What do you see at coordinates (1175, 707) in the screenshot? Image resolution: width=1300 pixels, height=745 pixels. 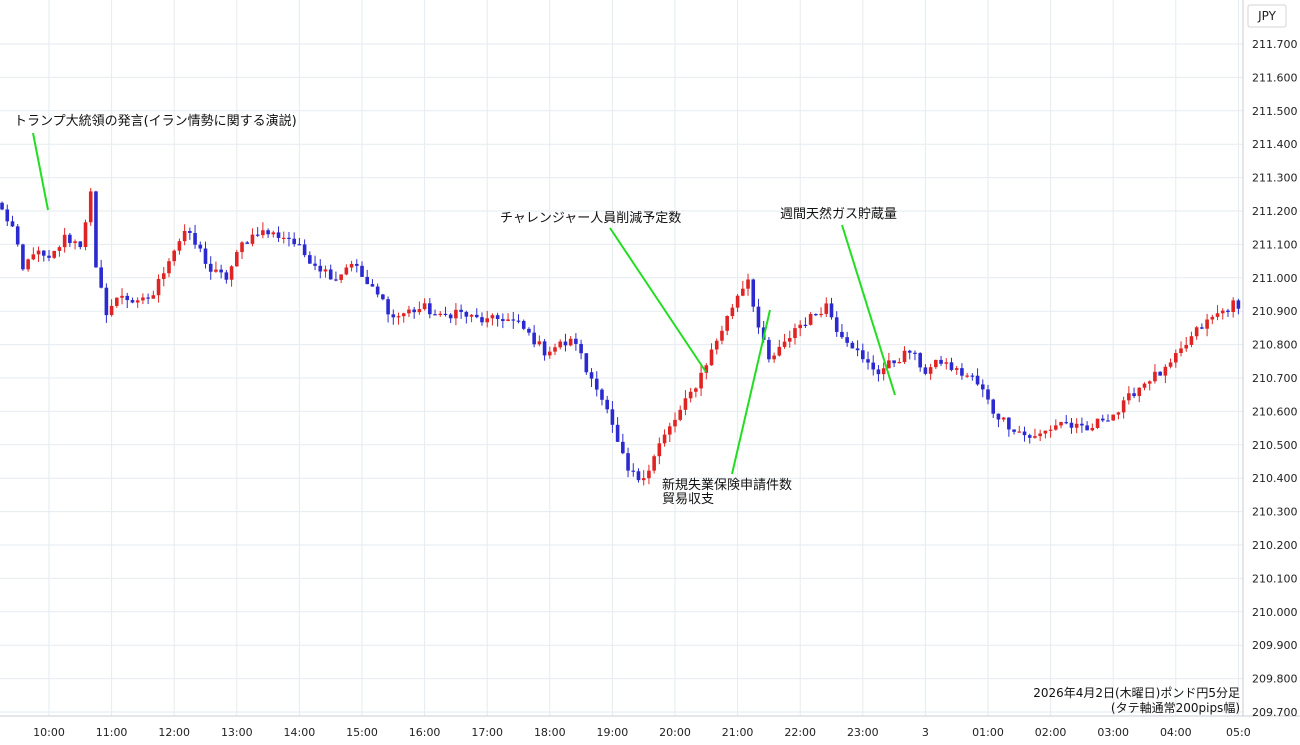 I see `chart-footnote-scale: (タテ軸通常200pips幅)` at bounding box center [1175, 707].